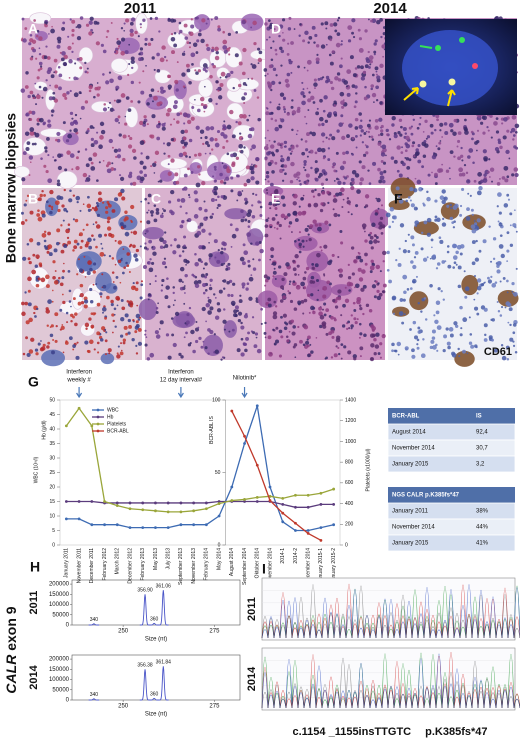 The image size is (520, 743). I want to click on panel-label: B, so click(33, 199).